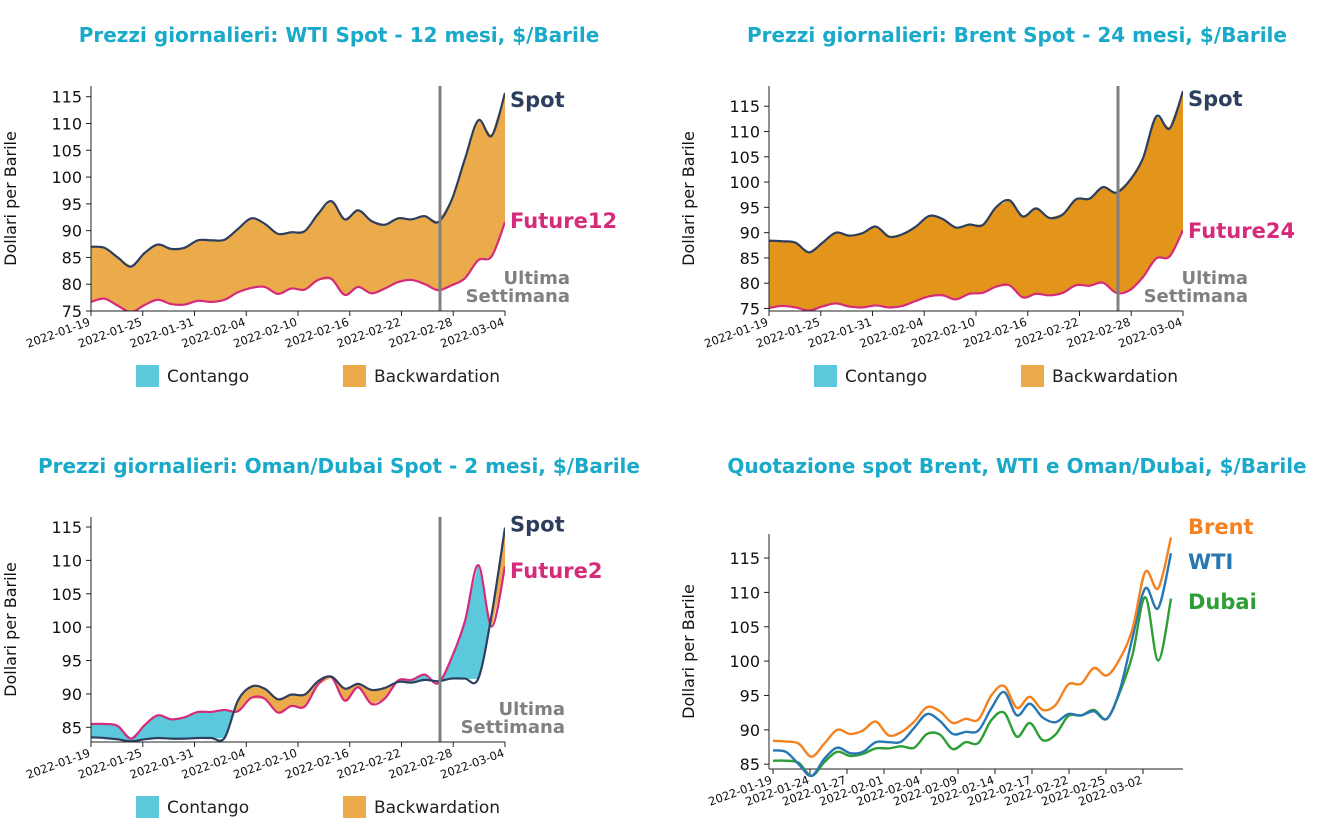  I want to click on plot-area, so click(976, 200).